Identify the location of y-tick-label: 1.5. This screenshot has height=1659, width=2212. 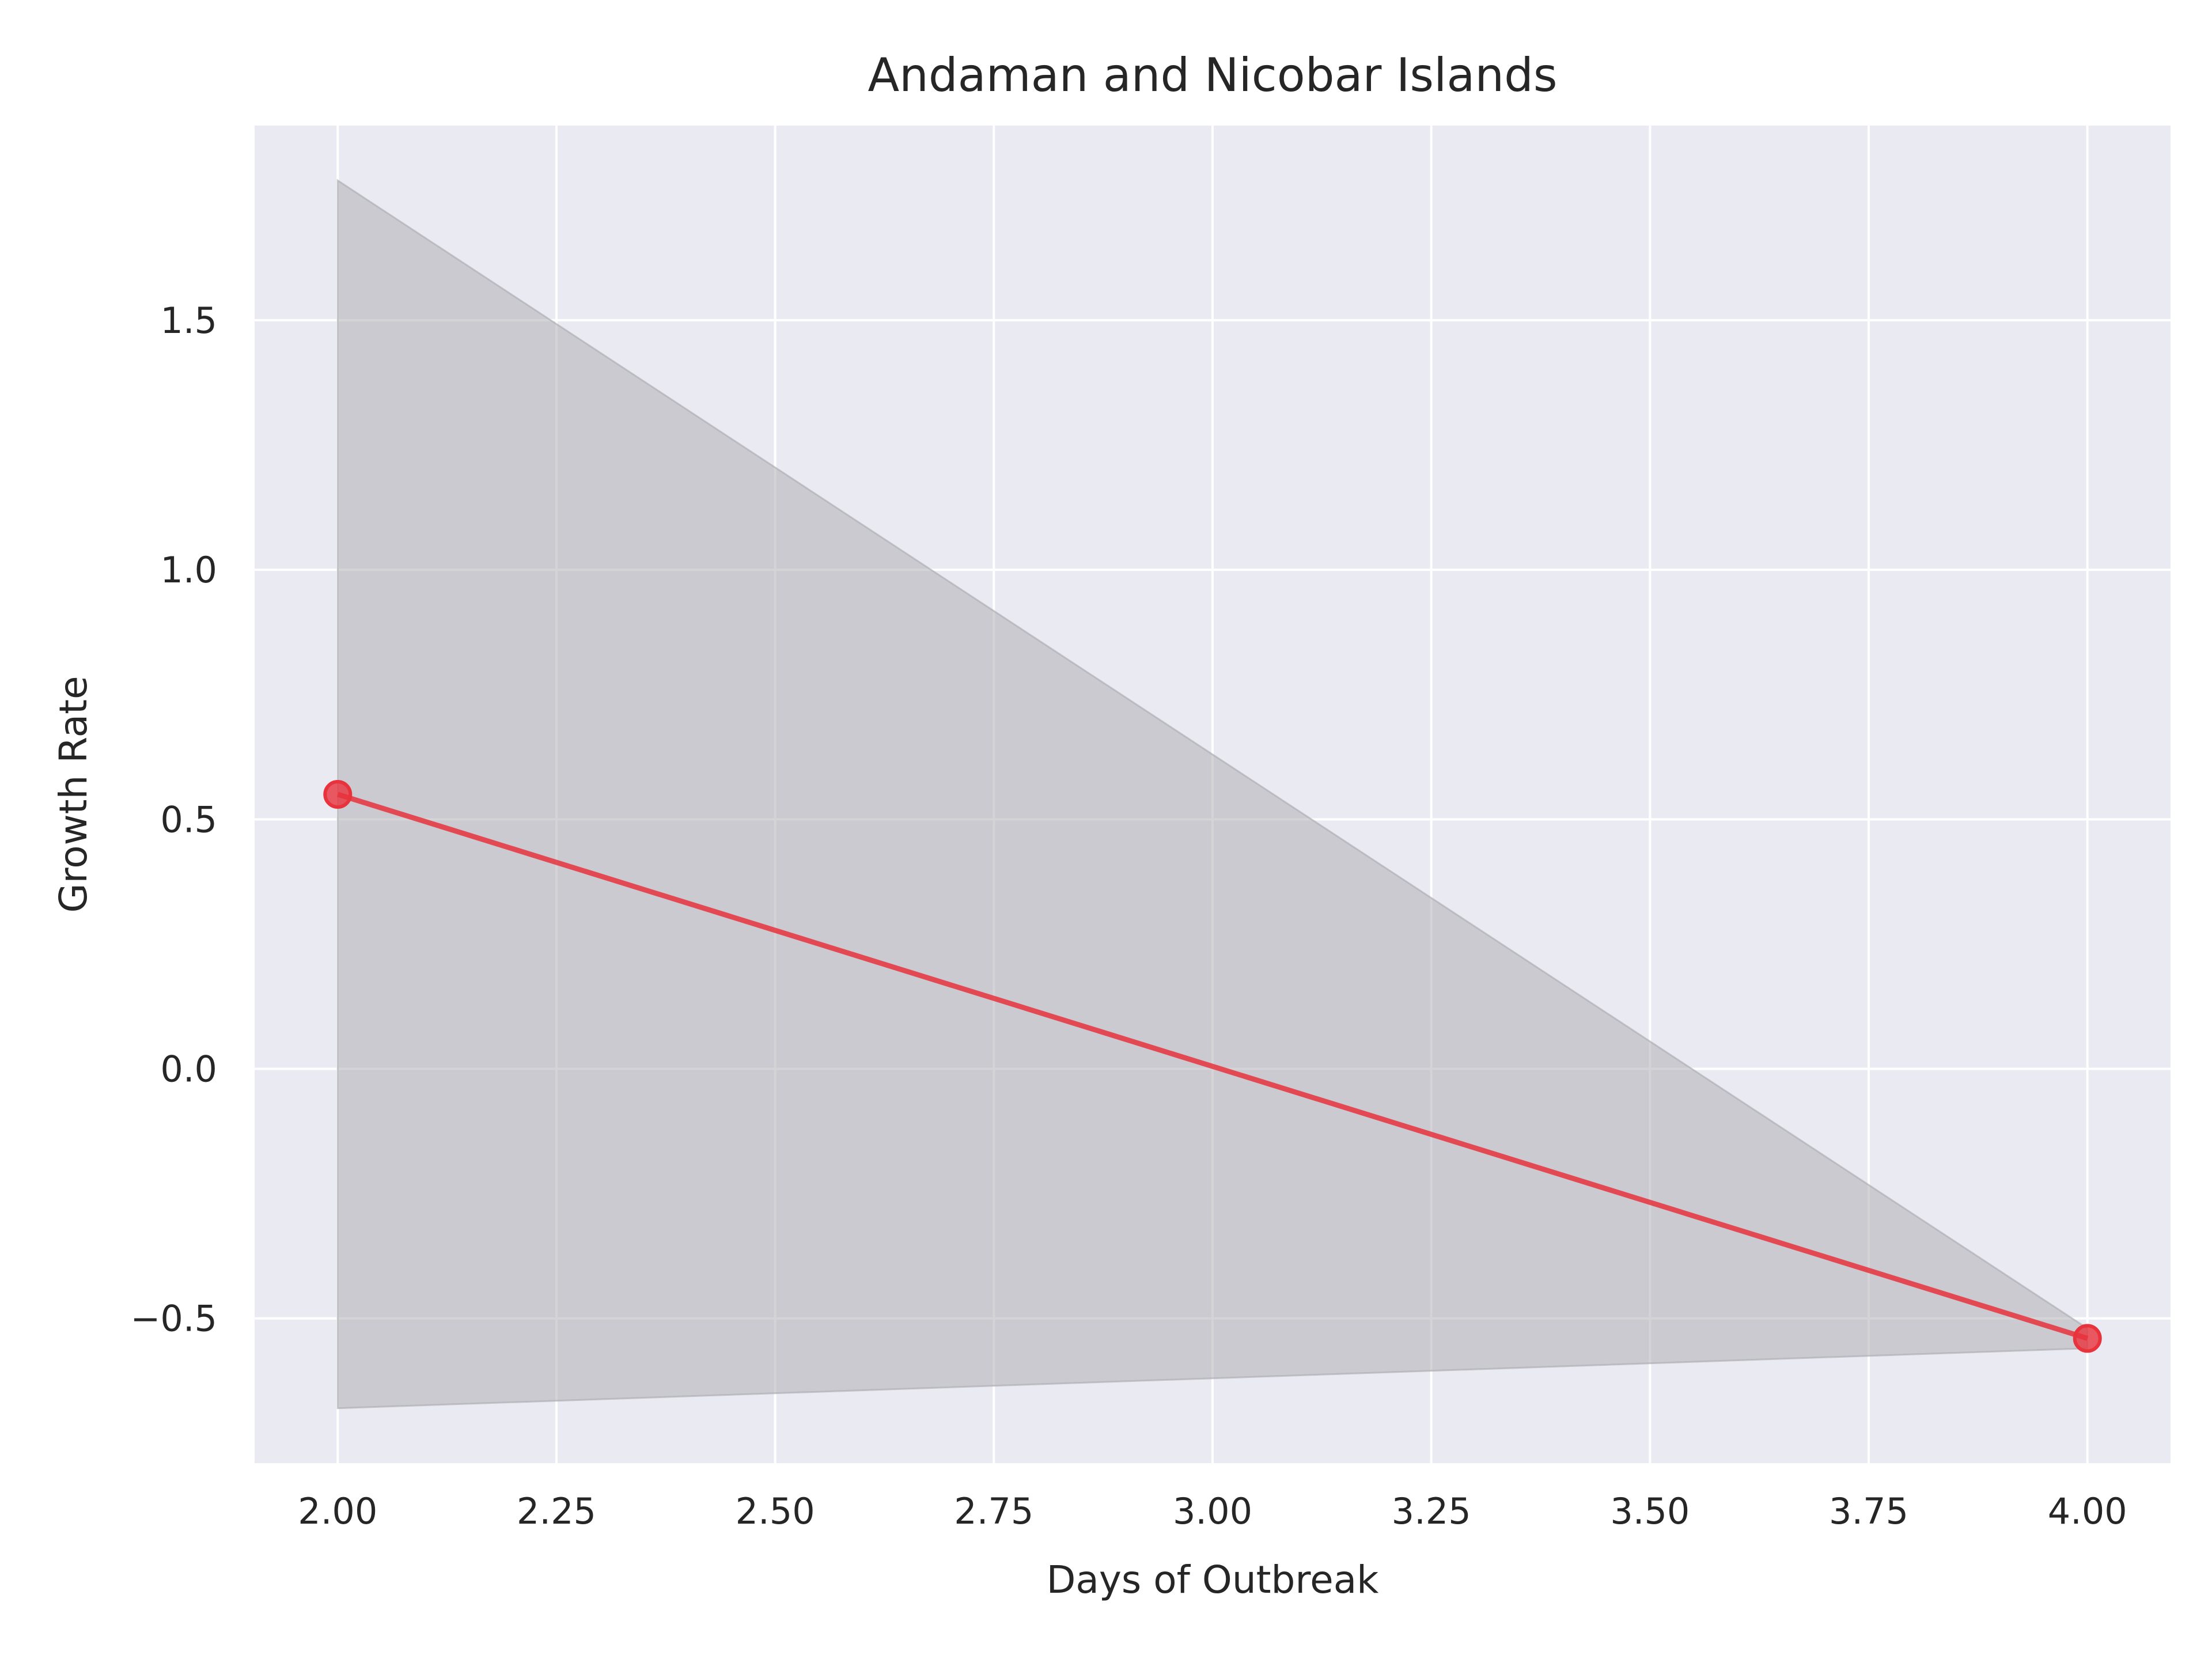
(188, 321).